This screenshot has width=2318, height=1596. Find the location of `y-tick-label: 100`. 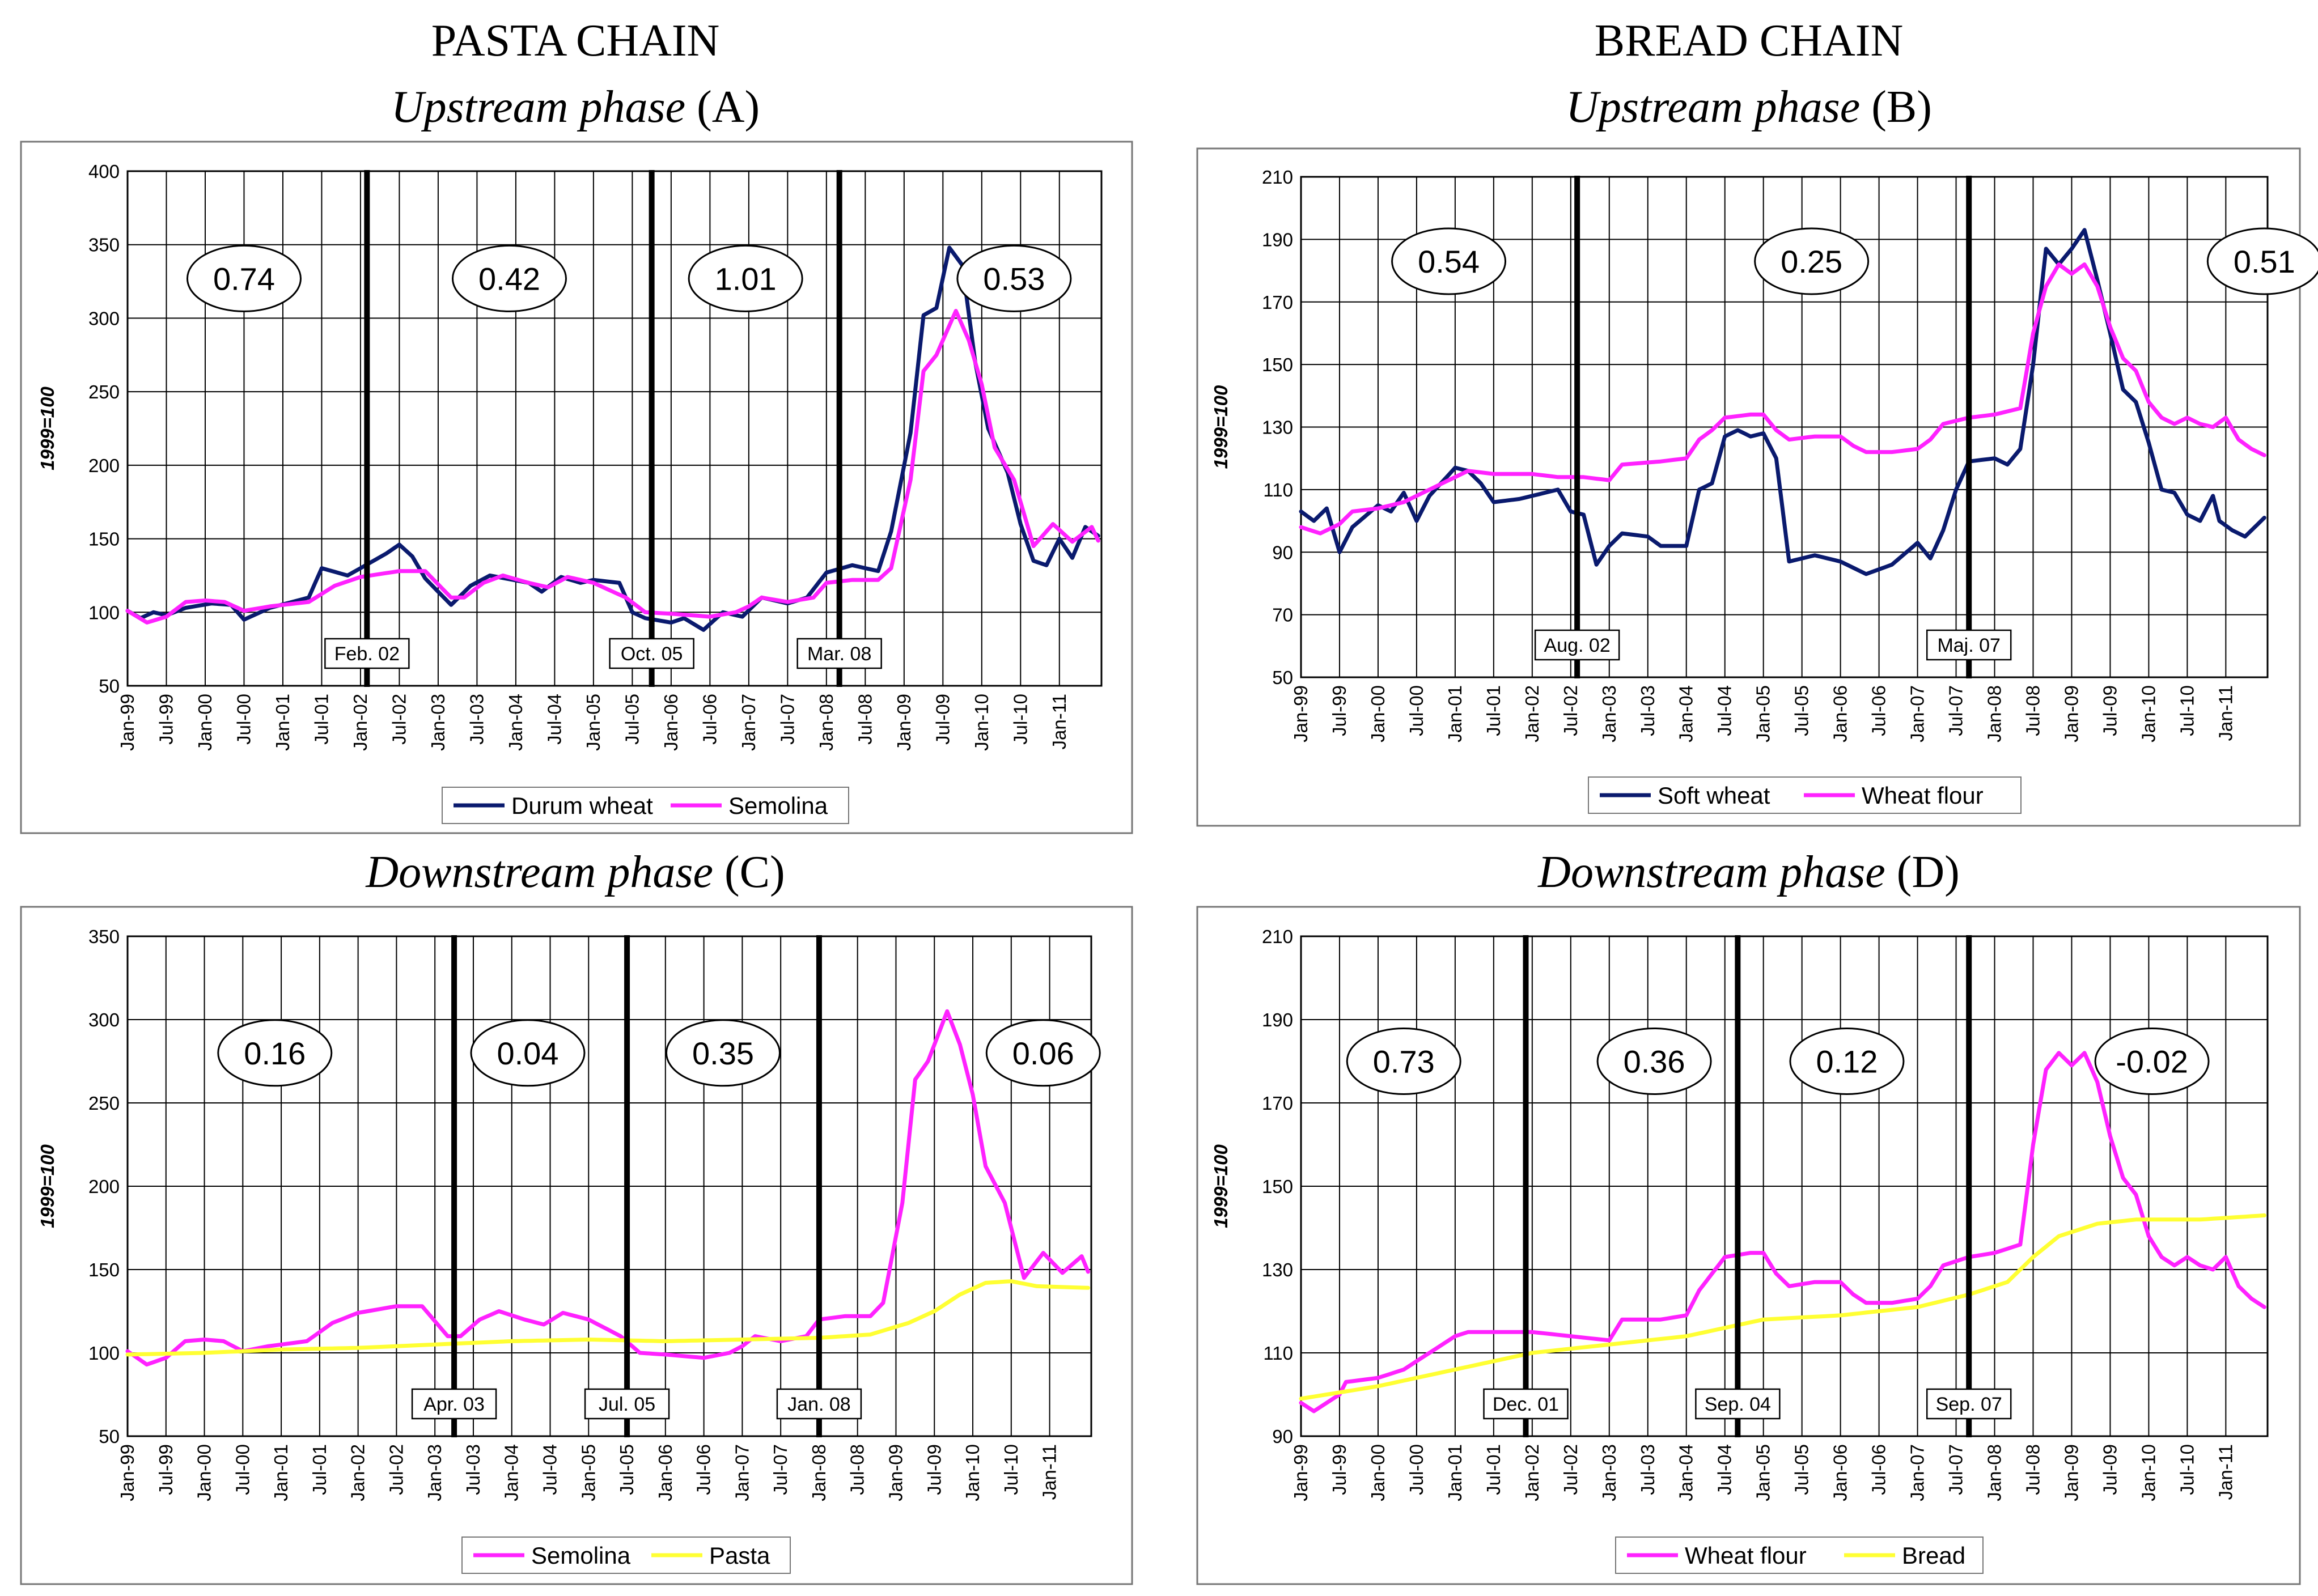

y-tick-label: 100 is located at coordinates (104, 1353).